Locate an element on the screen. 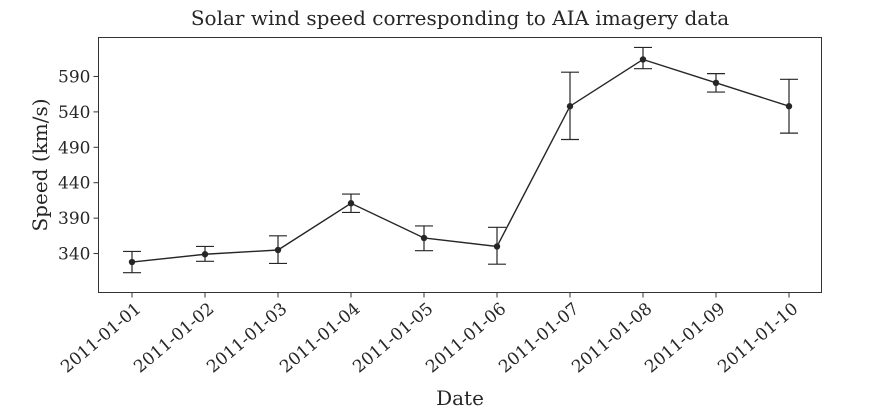 The image size is (893, 420). y-tick-label: 490 is located at coordinates (74, 148).